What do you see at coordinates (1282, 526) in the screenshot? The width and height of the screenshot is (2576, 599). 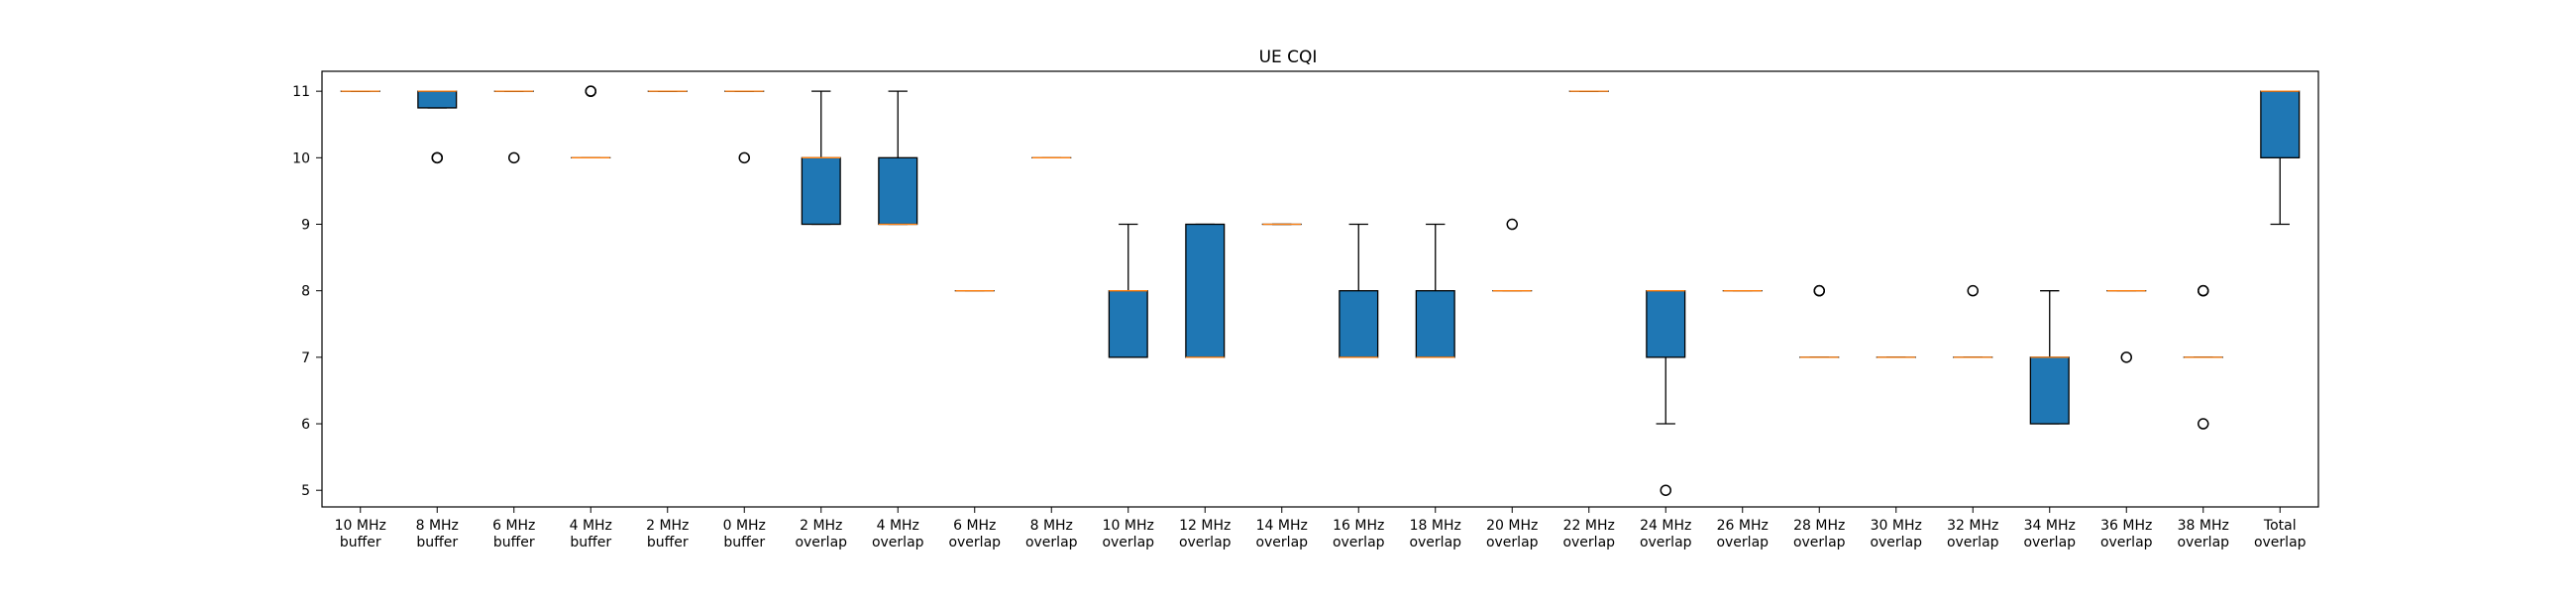 I see `x-tick-label: 14 MHz` at bounding box center [1282, 526].